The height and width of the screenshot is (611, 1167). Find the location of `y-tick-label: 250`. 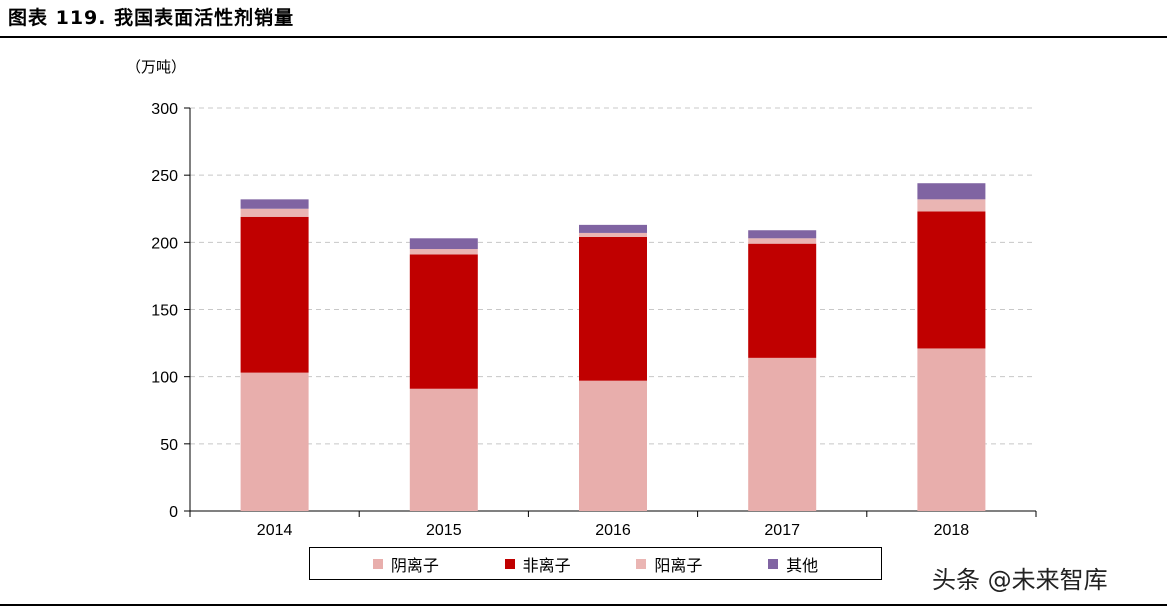

y-tick-label: 250 is located at coordinates (164, 176).